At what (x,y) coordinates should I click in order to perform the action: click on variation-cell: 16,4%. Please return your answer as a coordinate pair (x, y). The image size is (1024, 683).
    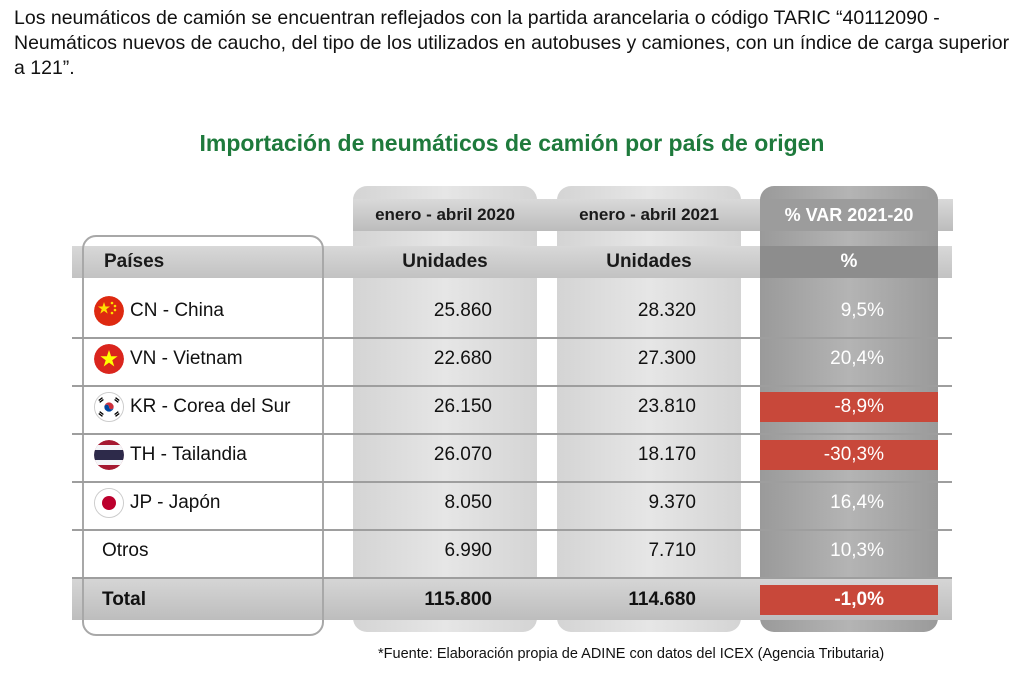
    Looking at the image, I should click on (849, 503).